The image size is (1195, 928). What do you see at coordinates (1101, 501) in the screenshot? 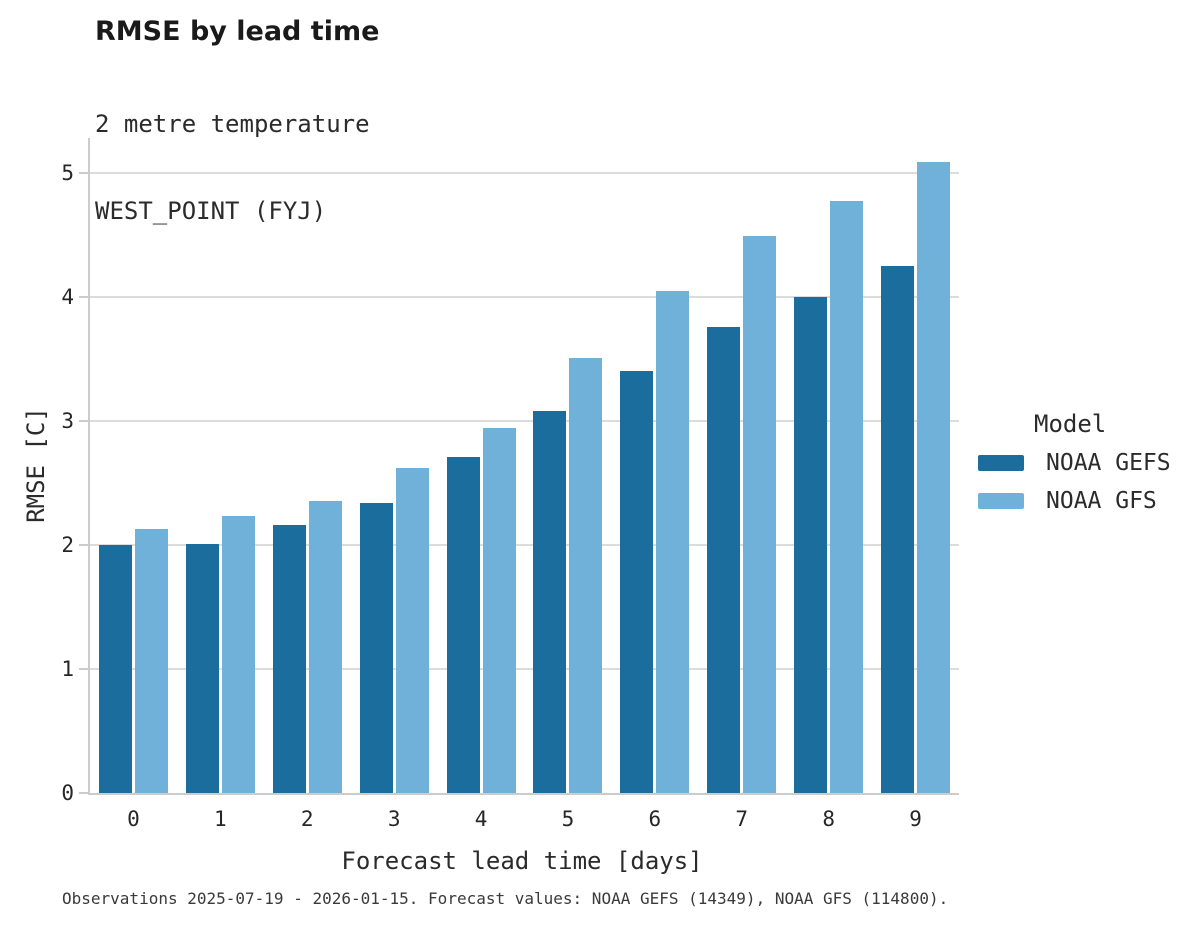
I see `legend-label-noaa-gfs: NOAA GFS` at bounding box center [1101, 501].